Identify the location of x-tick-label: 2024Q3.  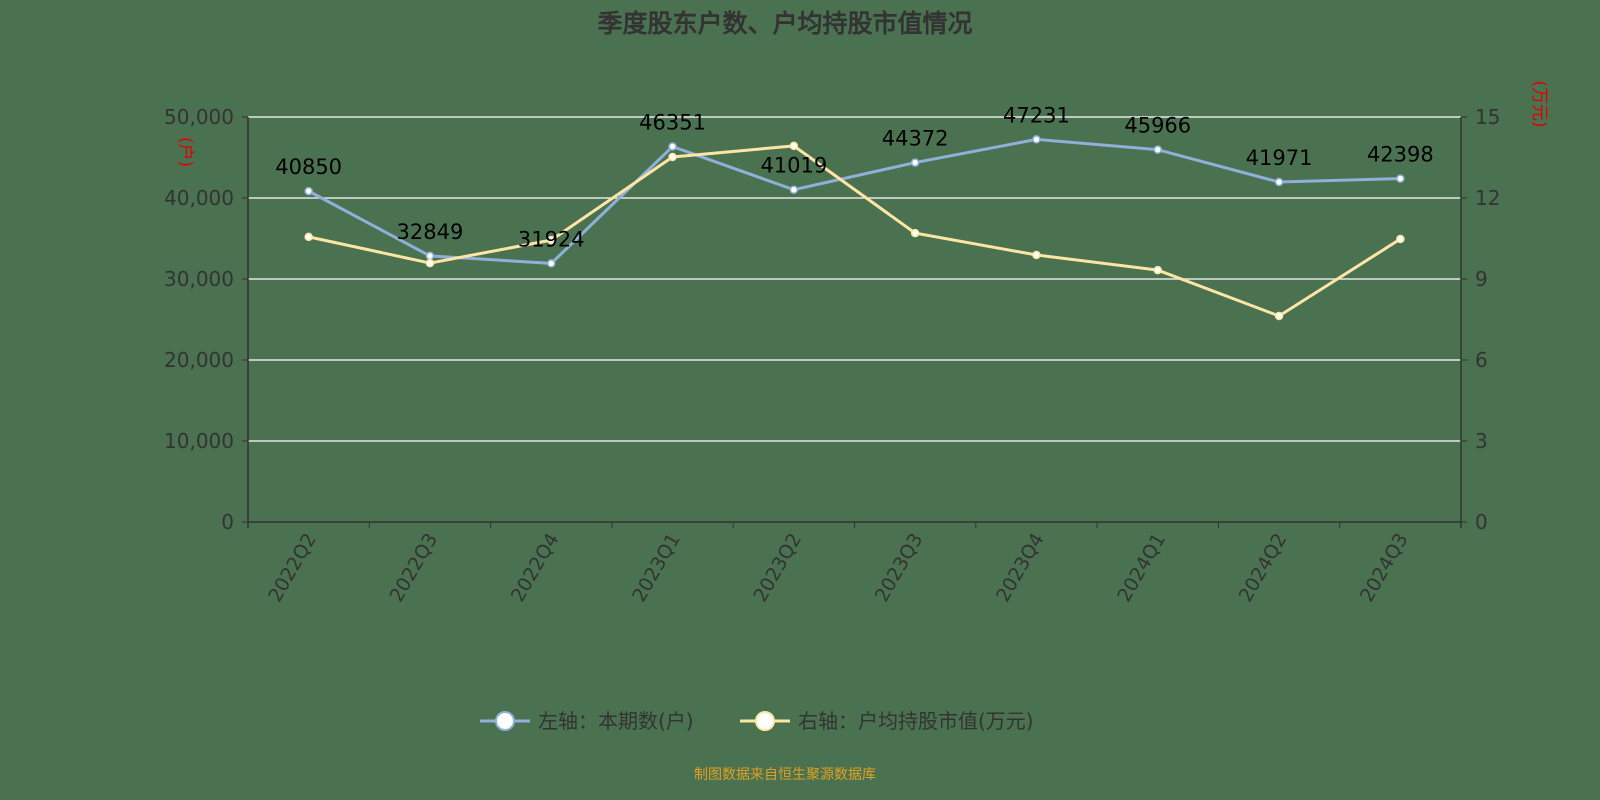
(1384, 568).